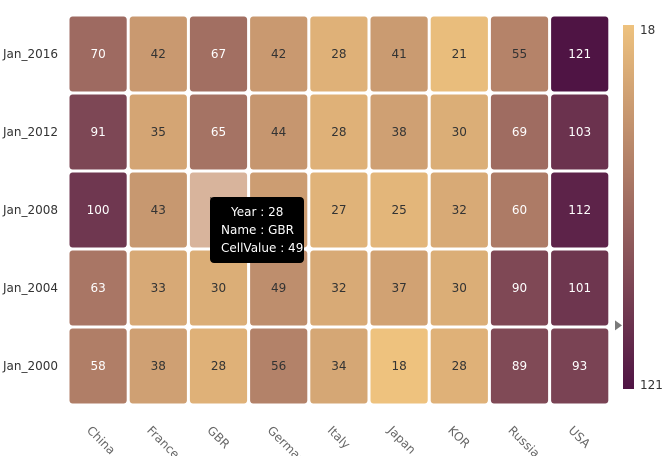  I want to click on cell-value-label: 65, so click(218, 132).